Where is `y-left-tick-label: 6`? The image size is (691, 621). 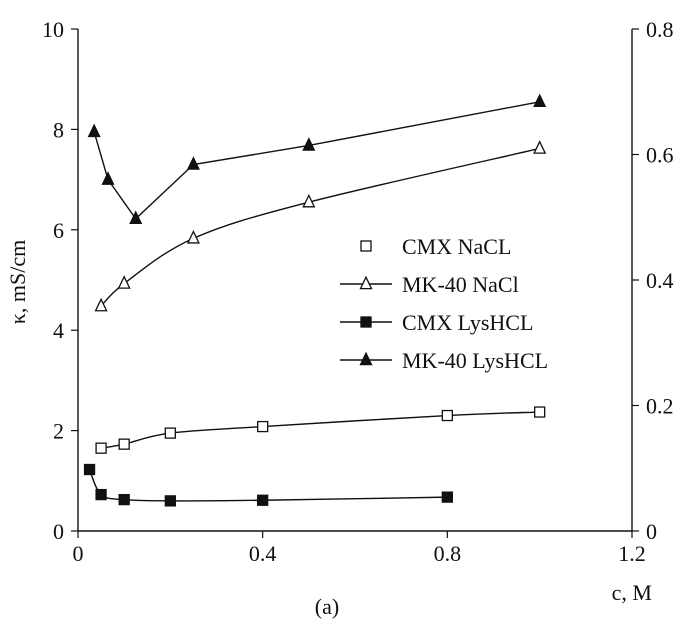 y-left-tick-label: 6 is located at coordinates (58, 230).